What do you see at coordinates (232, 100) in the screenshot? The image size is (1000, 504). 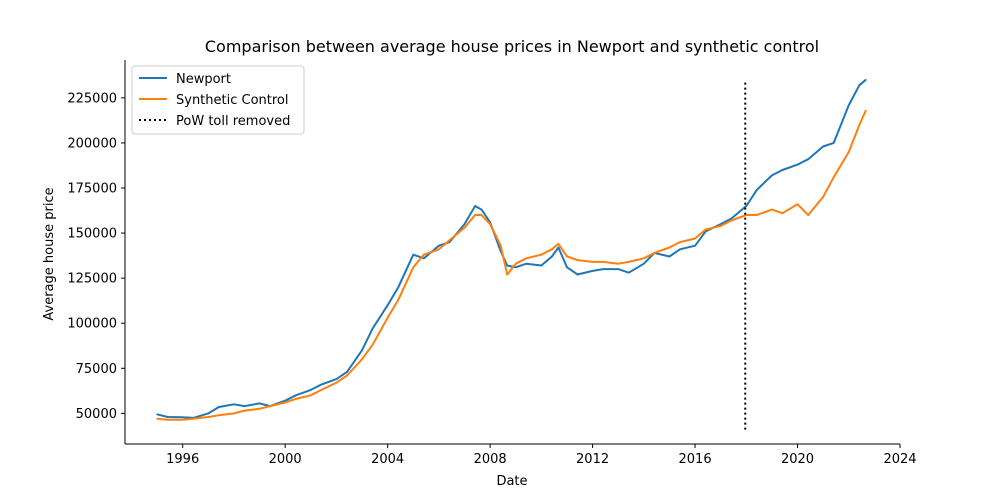 I see `legend-label-synthetic-control: Synthetic Control` at bounding box center [232, 100].